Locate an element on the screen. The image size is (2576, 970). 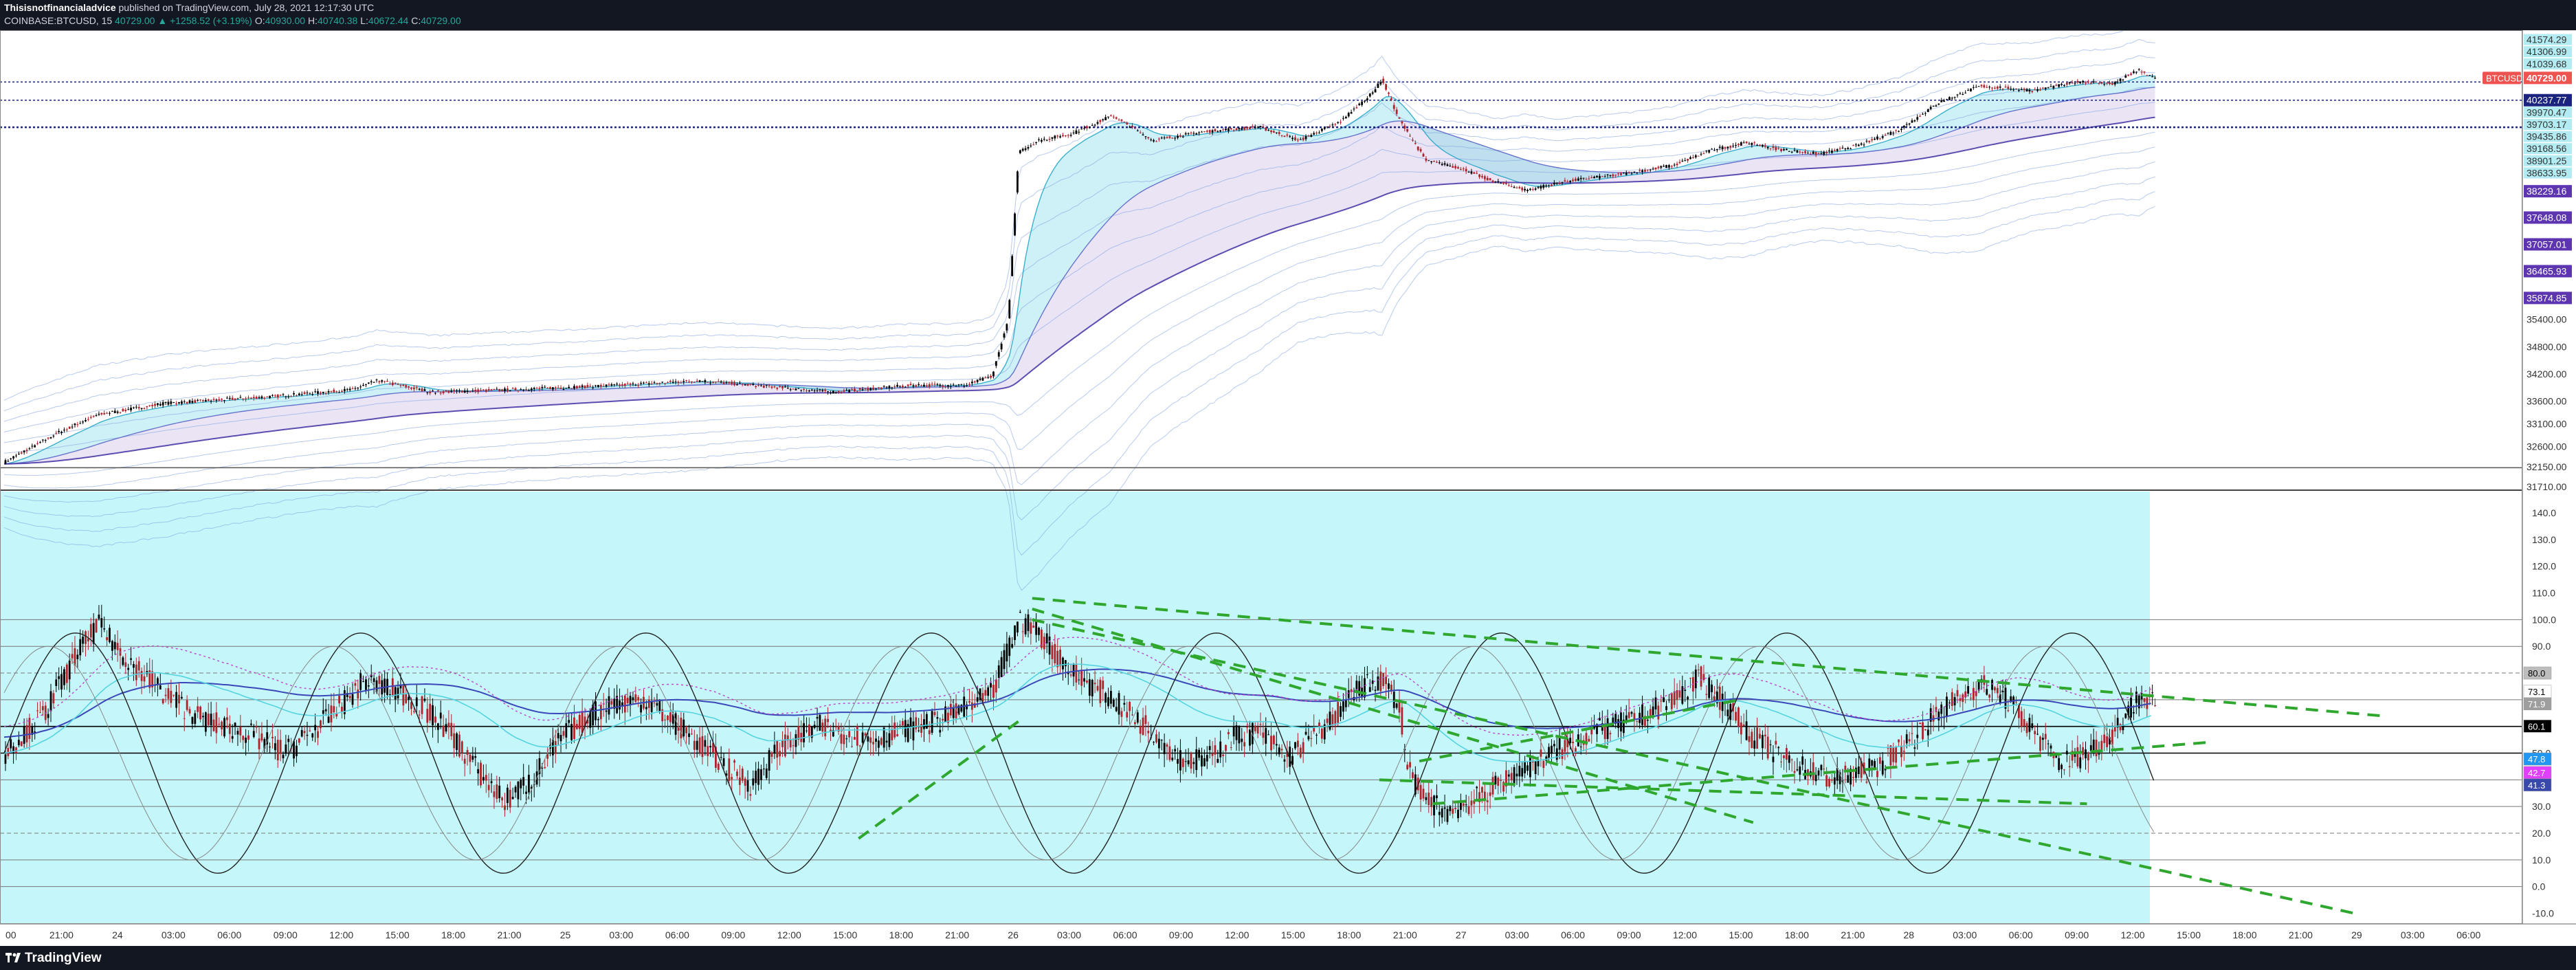
price-tick-label: 41306.99 is located at coordinates (2547, 51).